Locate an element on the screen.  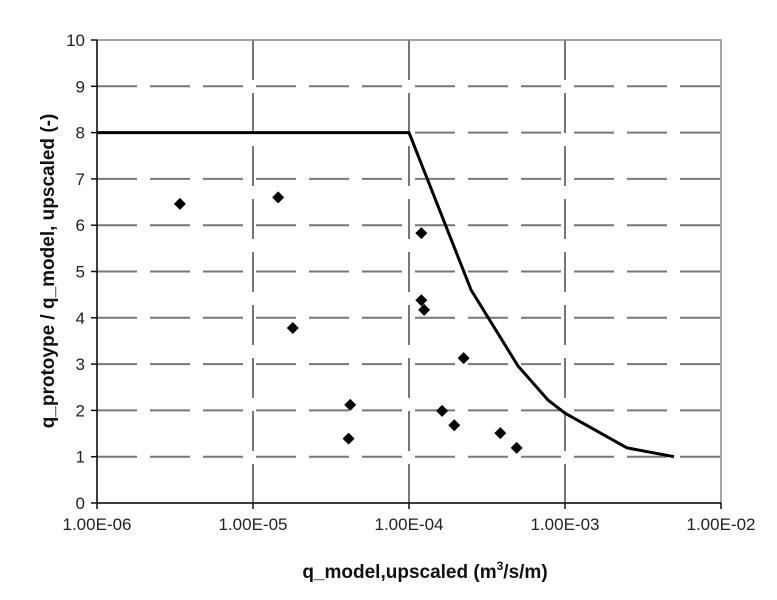
x-axis-label: q_model,upscaled (m3/s/m) is located at coordinates (424, 571).